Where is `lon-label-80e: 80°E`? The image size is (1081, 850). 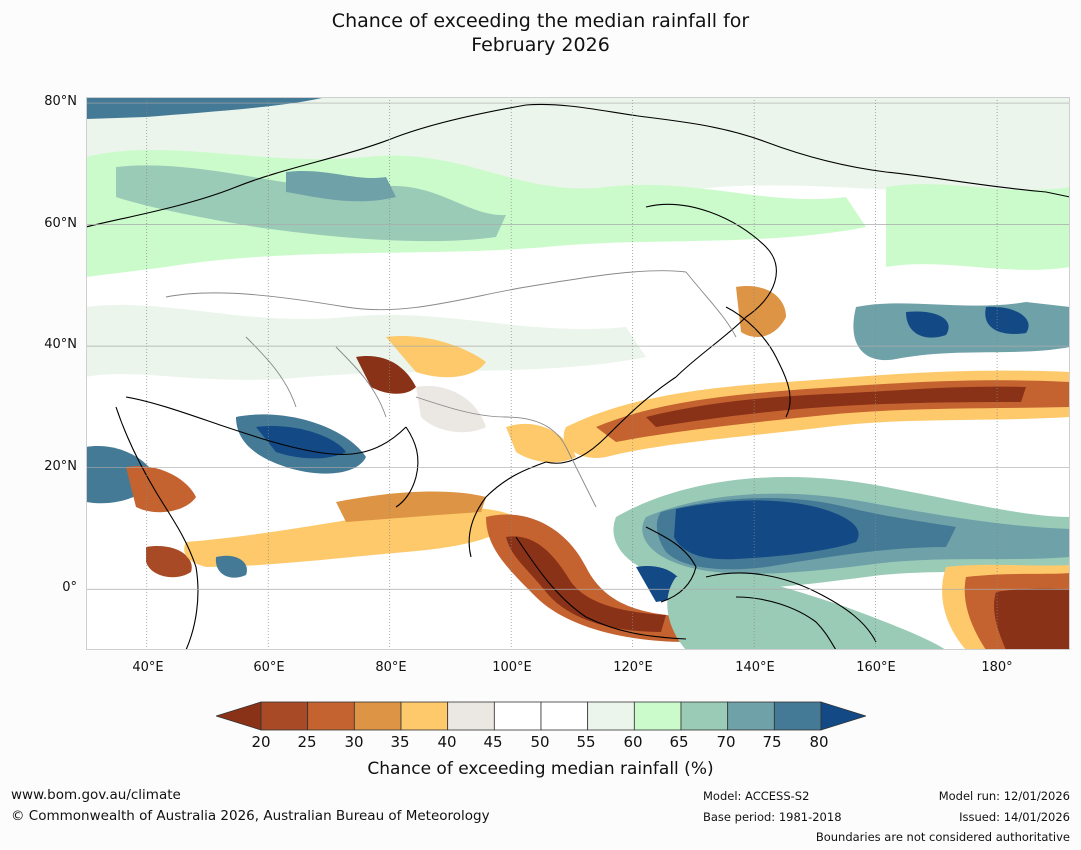
lon-label-80e: 80°E is located at coordinates (391, 667).